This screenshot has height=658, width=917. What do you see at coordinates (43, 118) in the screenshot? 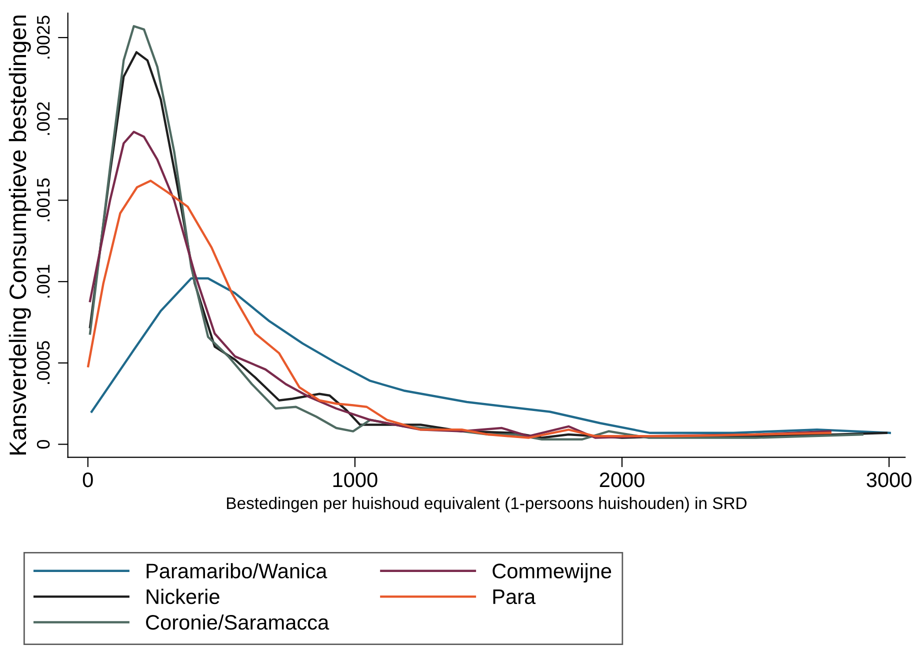
I see `y-tick-label: .002` at bounding box center [43, 118].